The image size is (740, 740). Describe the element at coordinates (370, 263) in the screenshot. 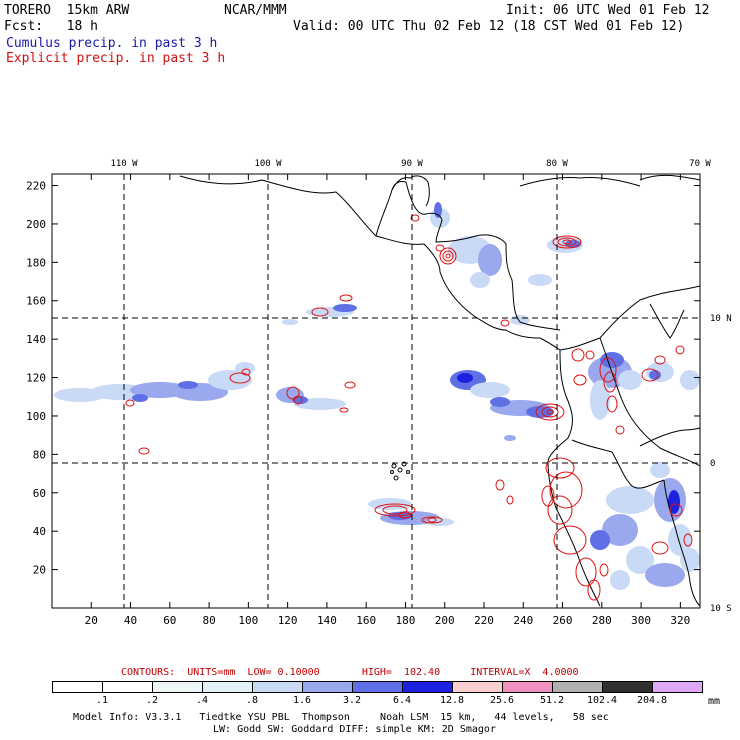

I see `coastline-central-america` at that location.